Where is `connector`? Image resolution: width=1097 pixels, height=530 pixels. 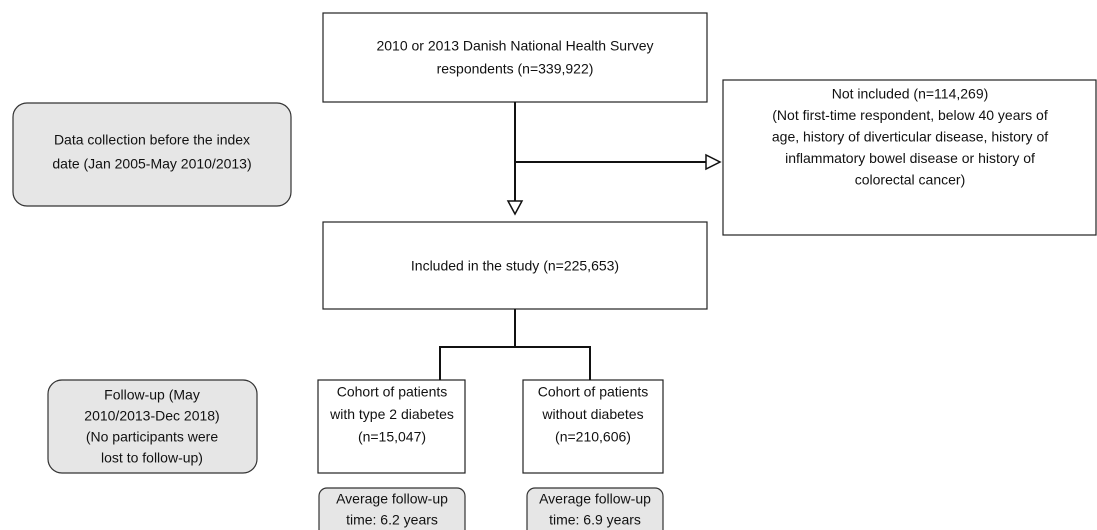 connector is located at coordinates (515, 344).